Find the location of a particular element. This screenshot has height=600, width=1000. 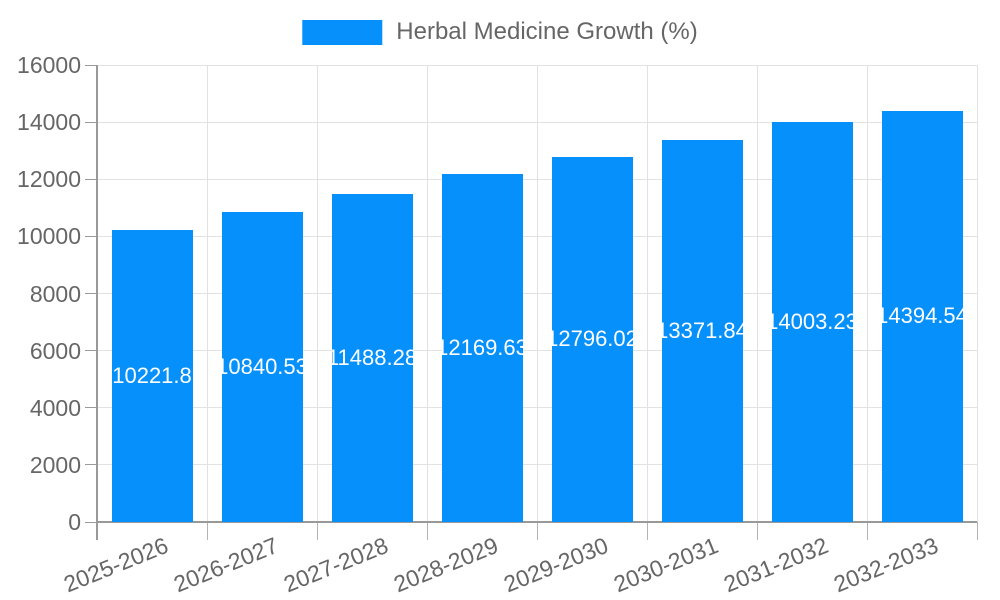

legend-item: Herbal Medicine Growth (%) is located at coordinates (500, 32).